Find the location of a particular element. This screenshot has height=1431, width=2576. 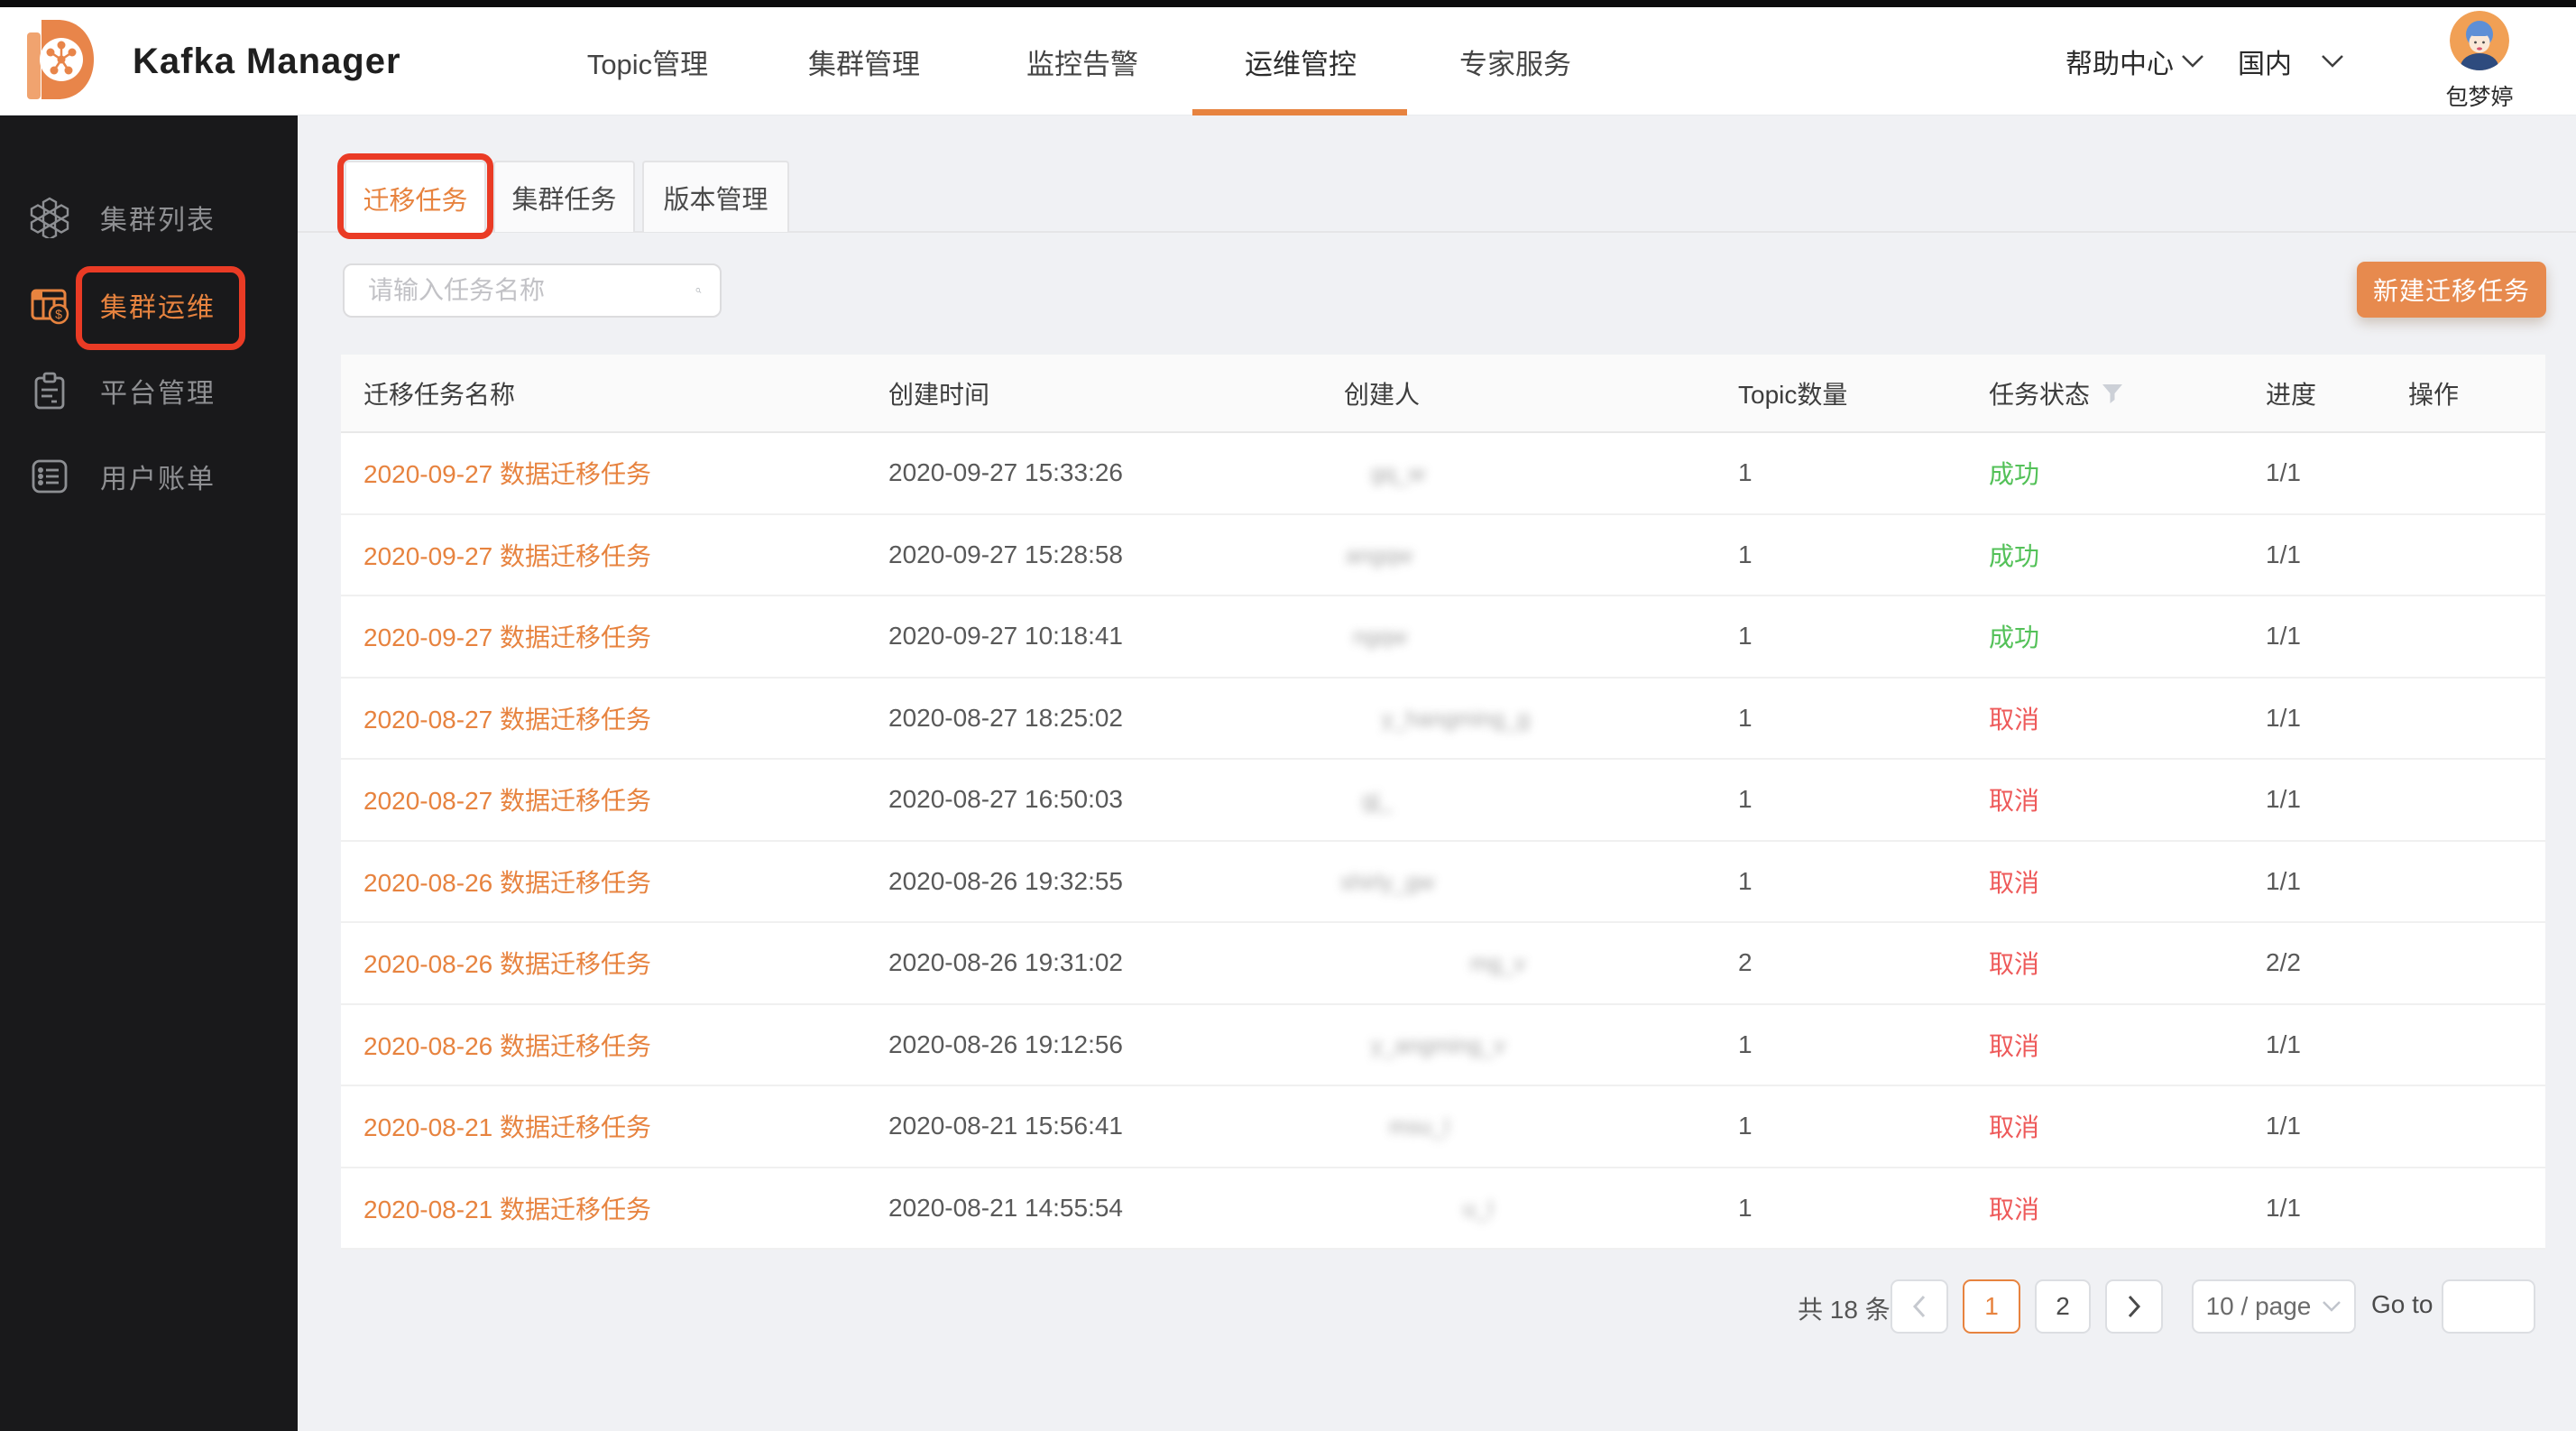

nav-expert-service: 专家服务 is located at coordinates (1515, 64).